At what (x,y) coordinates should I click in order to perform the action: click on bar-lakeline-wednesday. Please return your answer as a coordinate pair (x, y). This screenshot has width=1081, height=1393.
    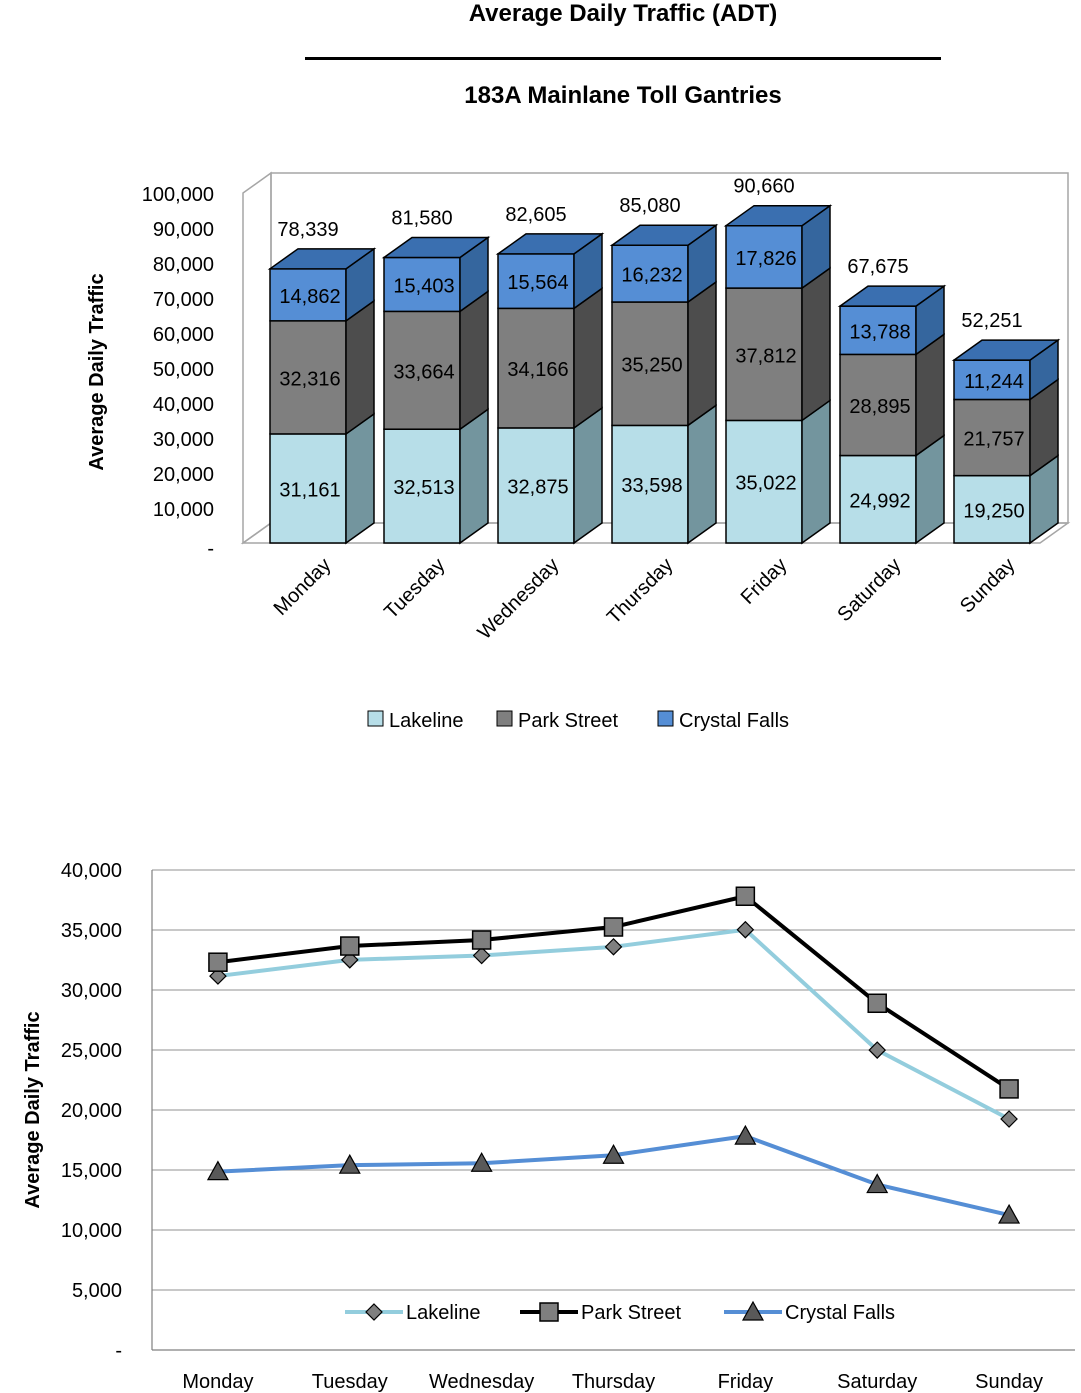
    Looking at the image, I should click on (536, 485).